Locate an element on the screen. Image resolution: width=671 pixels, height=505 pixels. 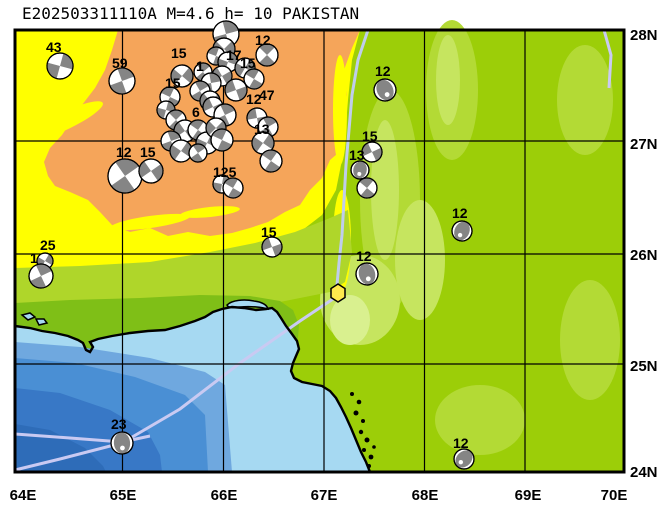
epicenter-hexagon-icon is located at coordinates (338, 293).